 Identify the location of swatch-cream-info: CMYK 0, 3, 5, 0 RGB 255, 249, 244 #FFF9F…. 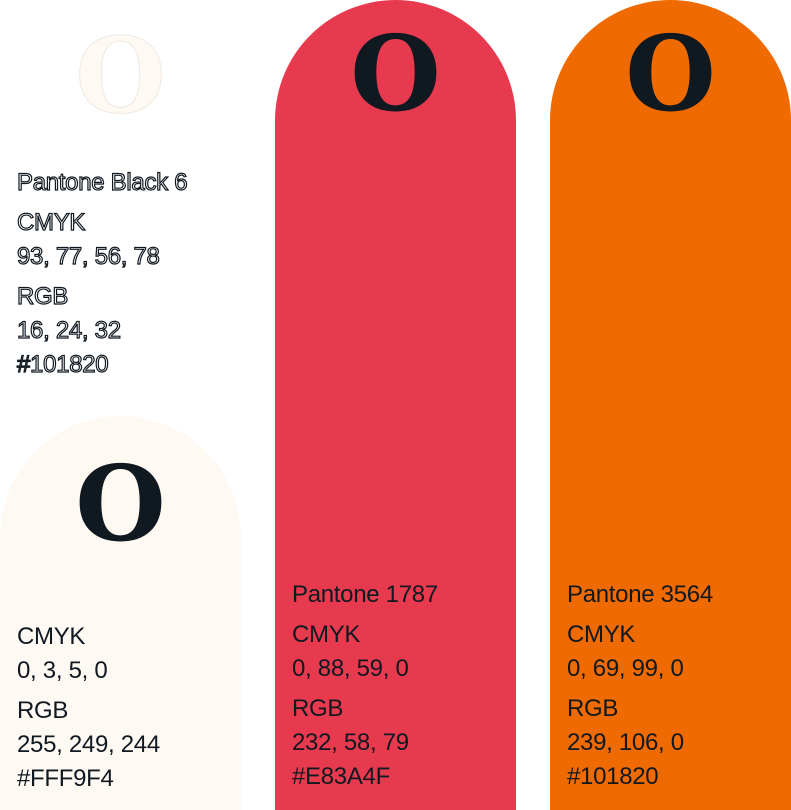
(88, 708).